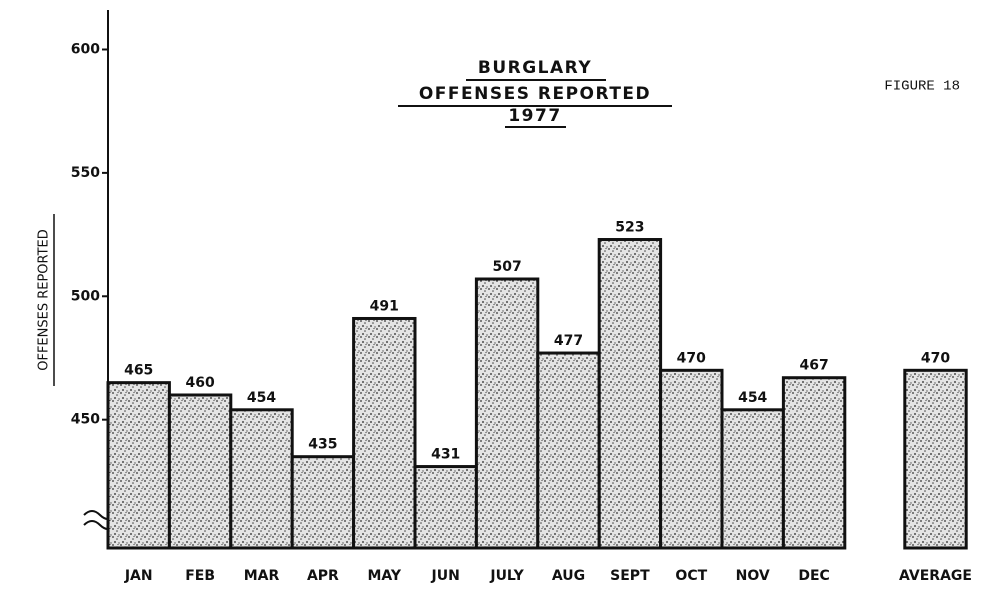 The image size is (983, 594). Describe the element at coordinates (199, 383) in the screenshot. I see `data-label: 460` at that location.